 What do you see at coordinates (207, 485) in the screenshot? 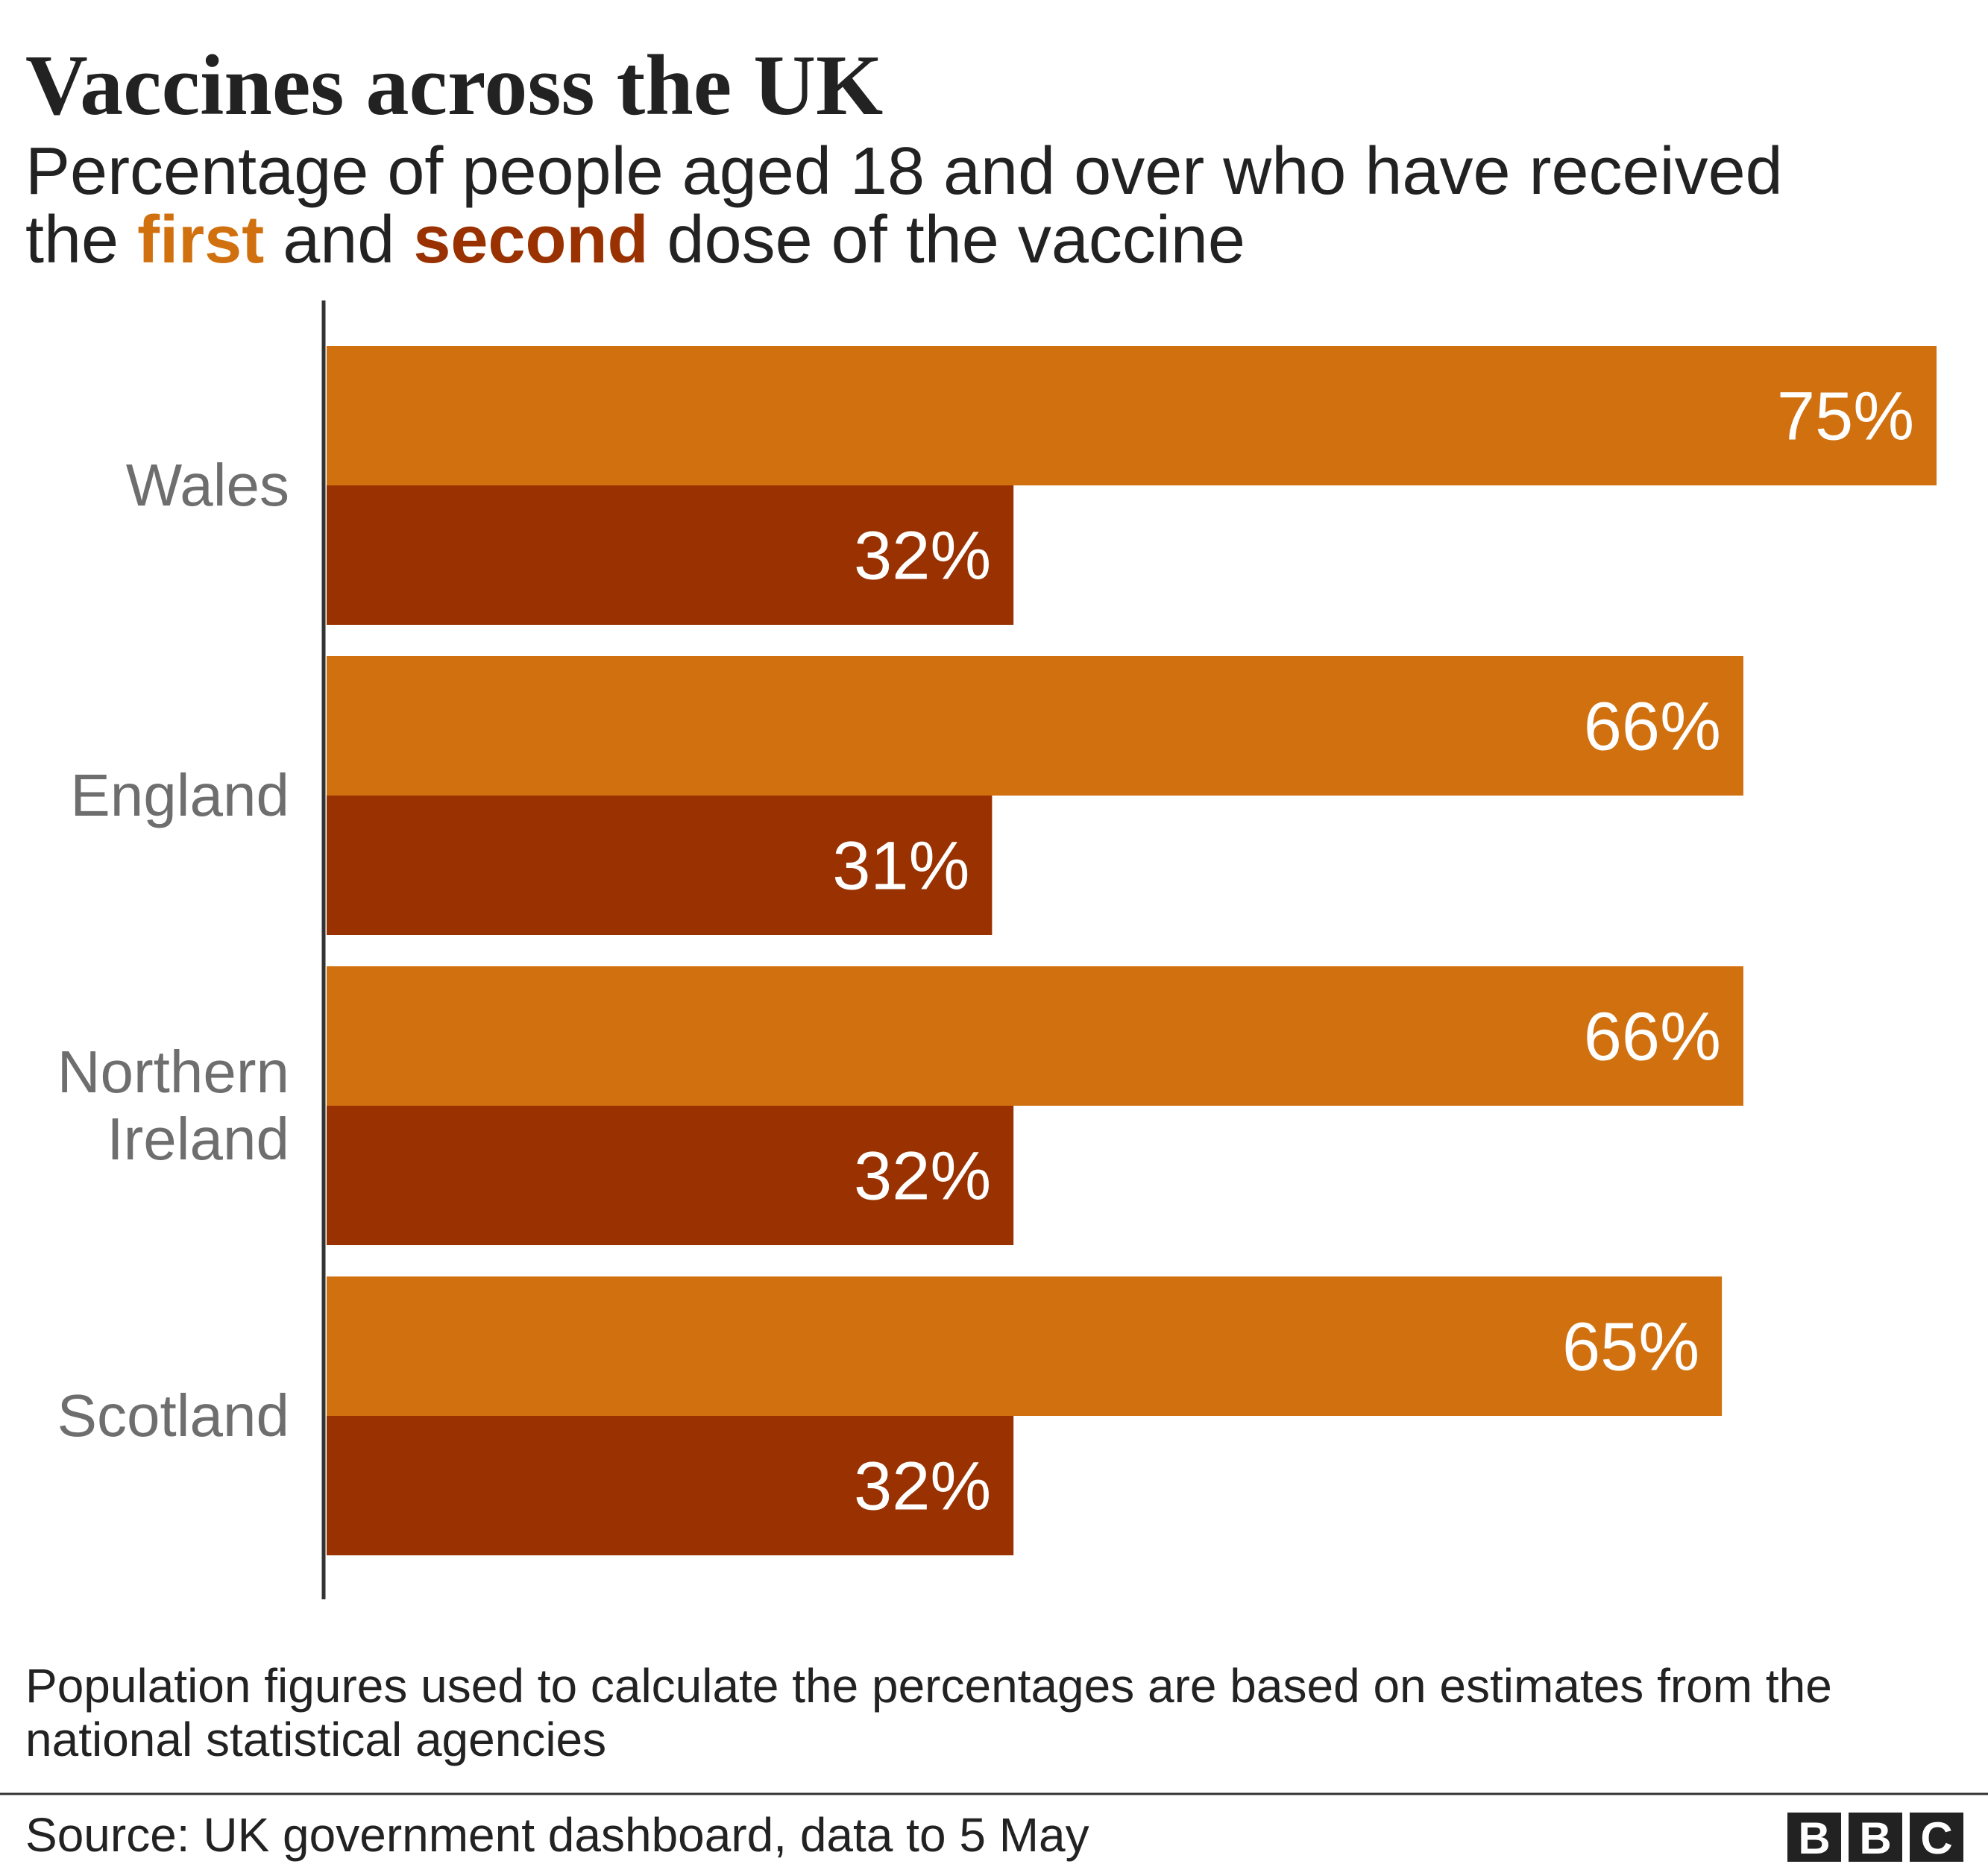
I see `category-label: Wales` at bounding box center [207, 485].